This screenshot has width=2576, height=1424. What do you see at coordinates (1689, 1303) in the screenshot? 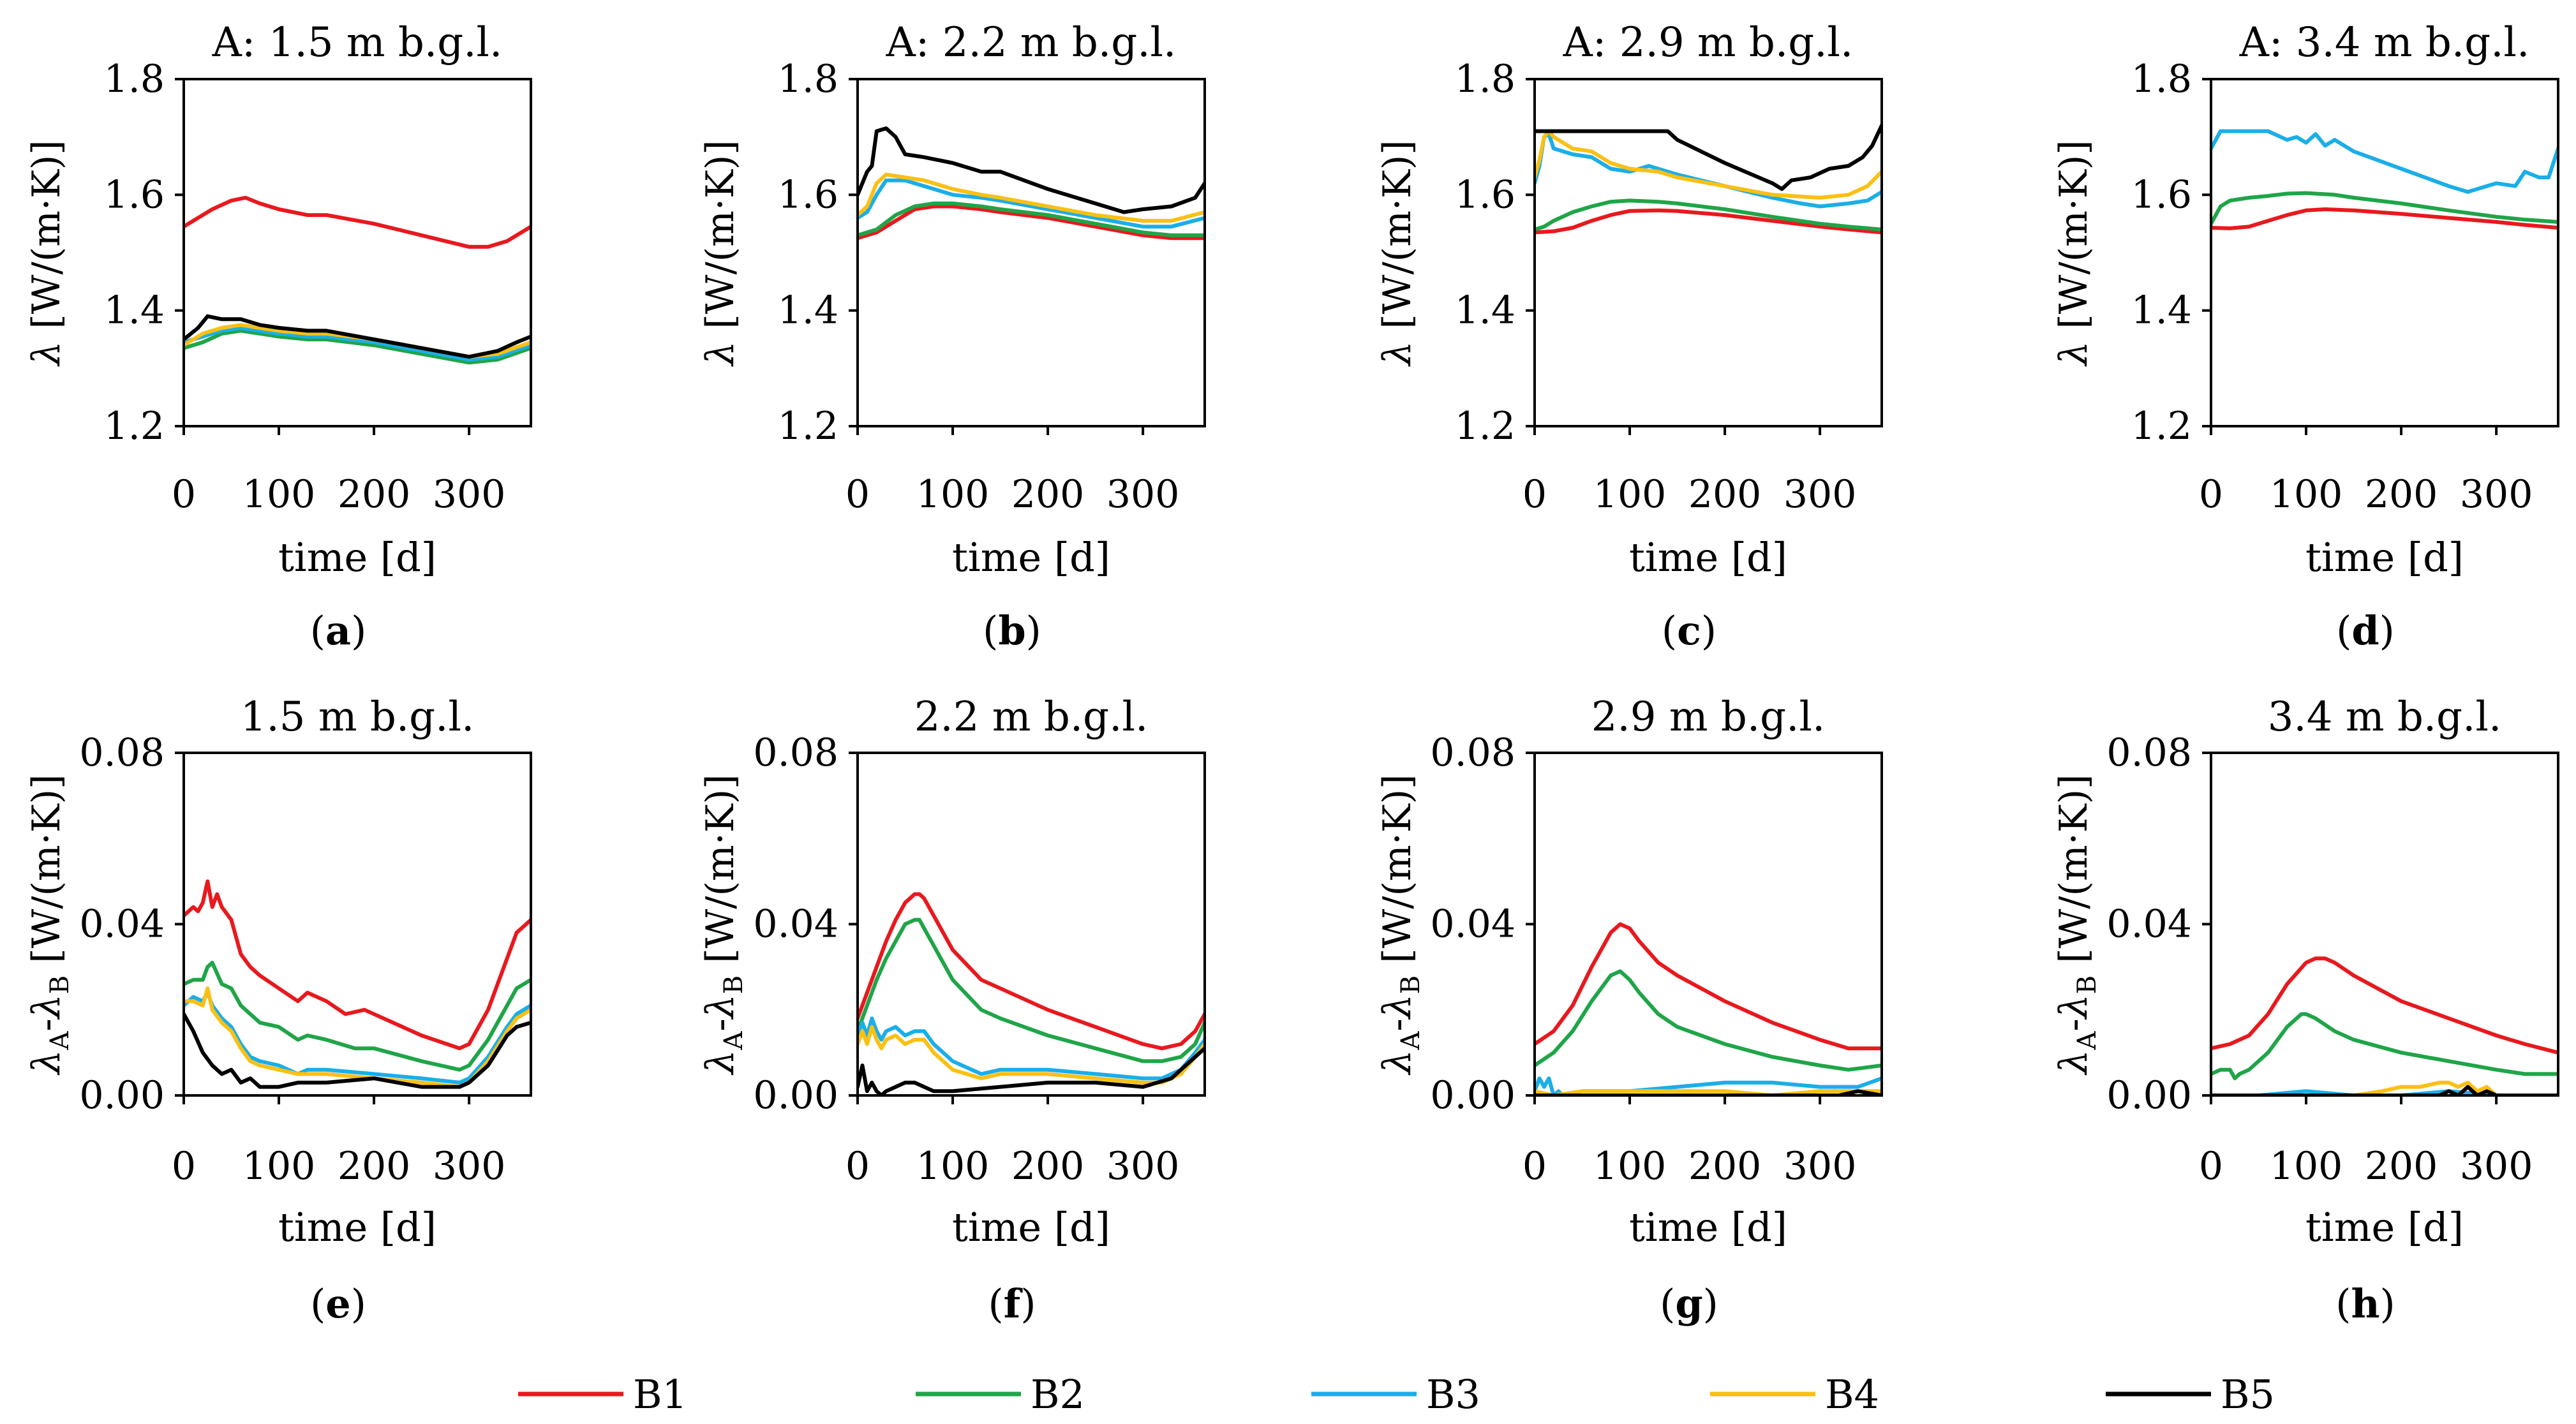
I see `panel-label: (g)` at bounding box center [1689, 1303].